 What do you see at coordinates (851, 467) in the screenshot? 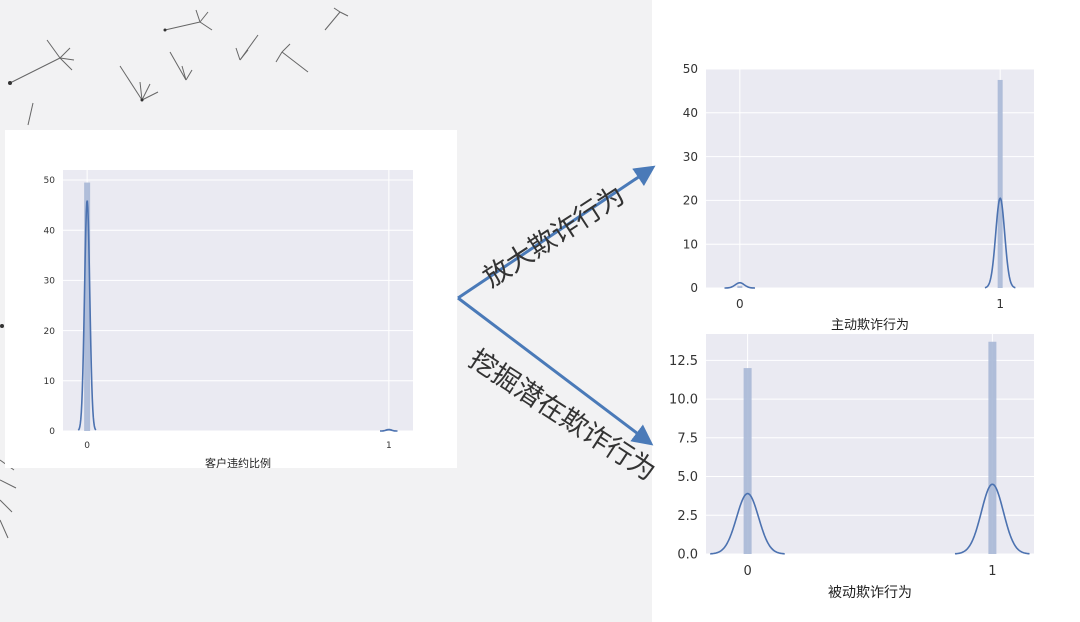
I see `chart-passive-fraud: 0.0 2.5 5.0 7.5 10.0 12.5 0 1 被动欺诈行为` at bounding box center [851, 467].